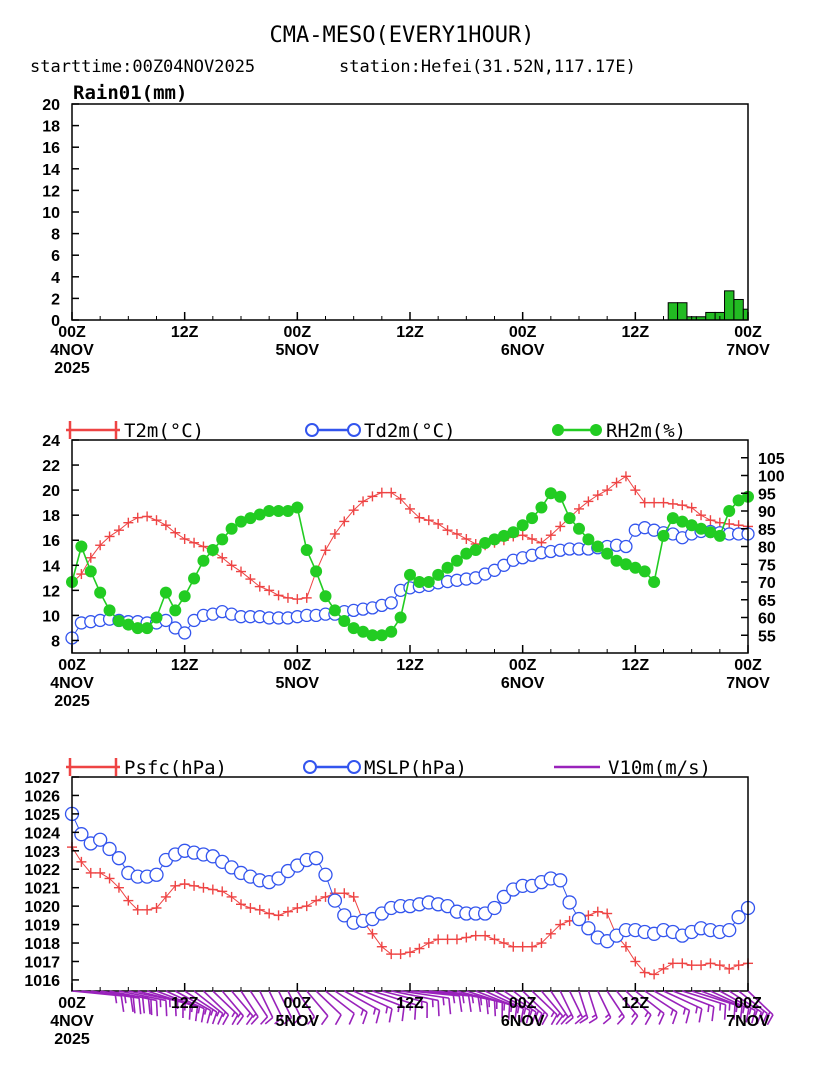 The image size is (822, 1065). I want to click on legend-td2m-label: Td2m(°C), so click(410, 431).